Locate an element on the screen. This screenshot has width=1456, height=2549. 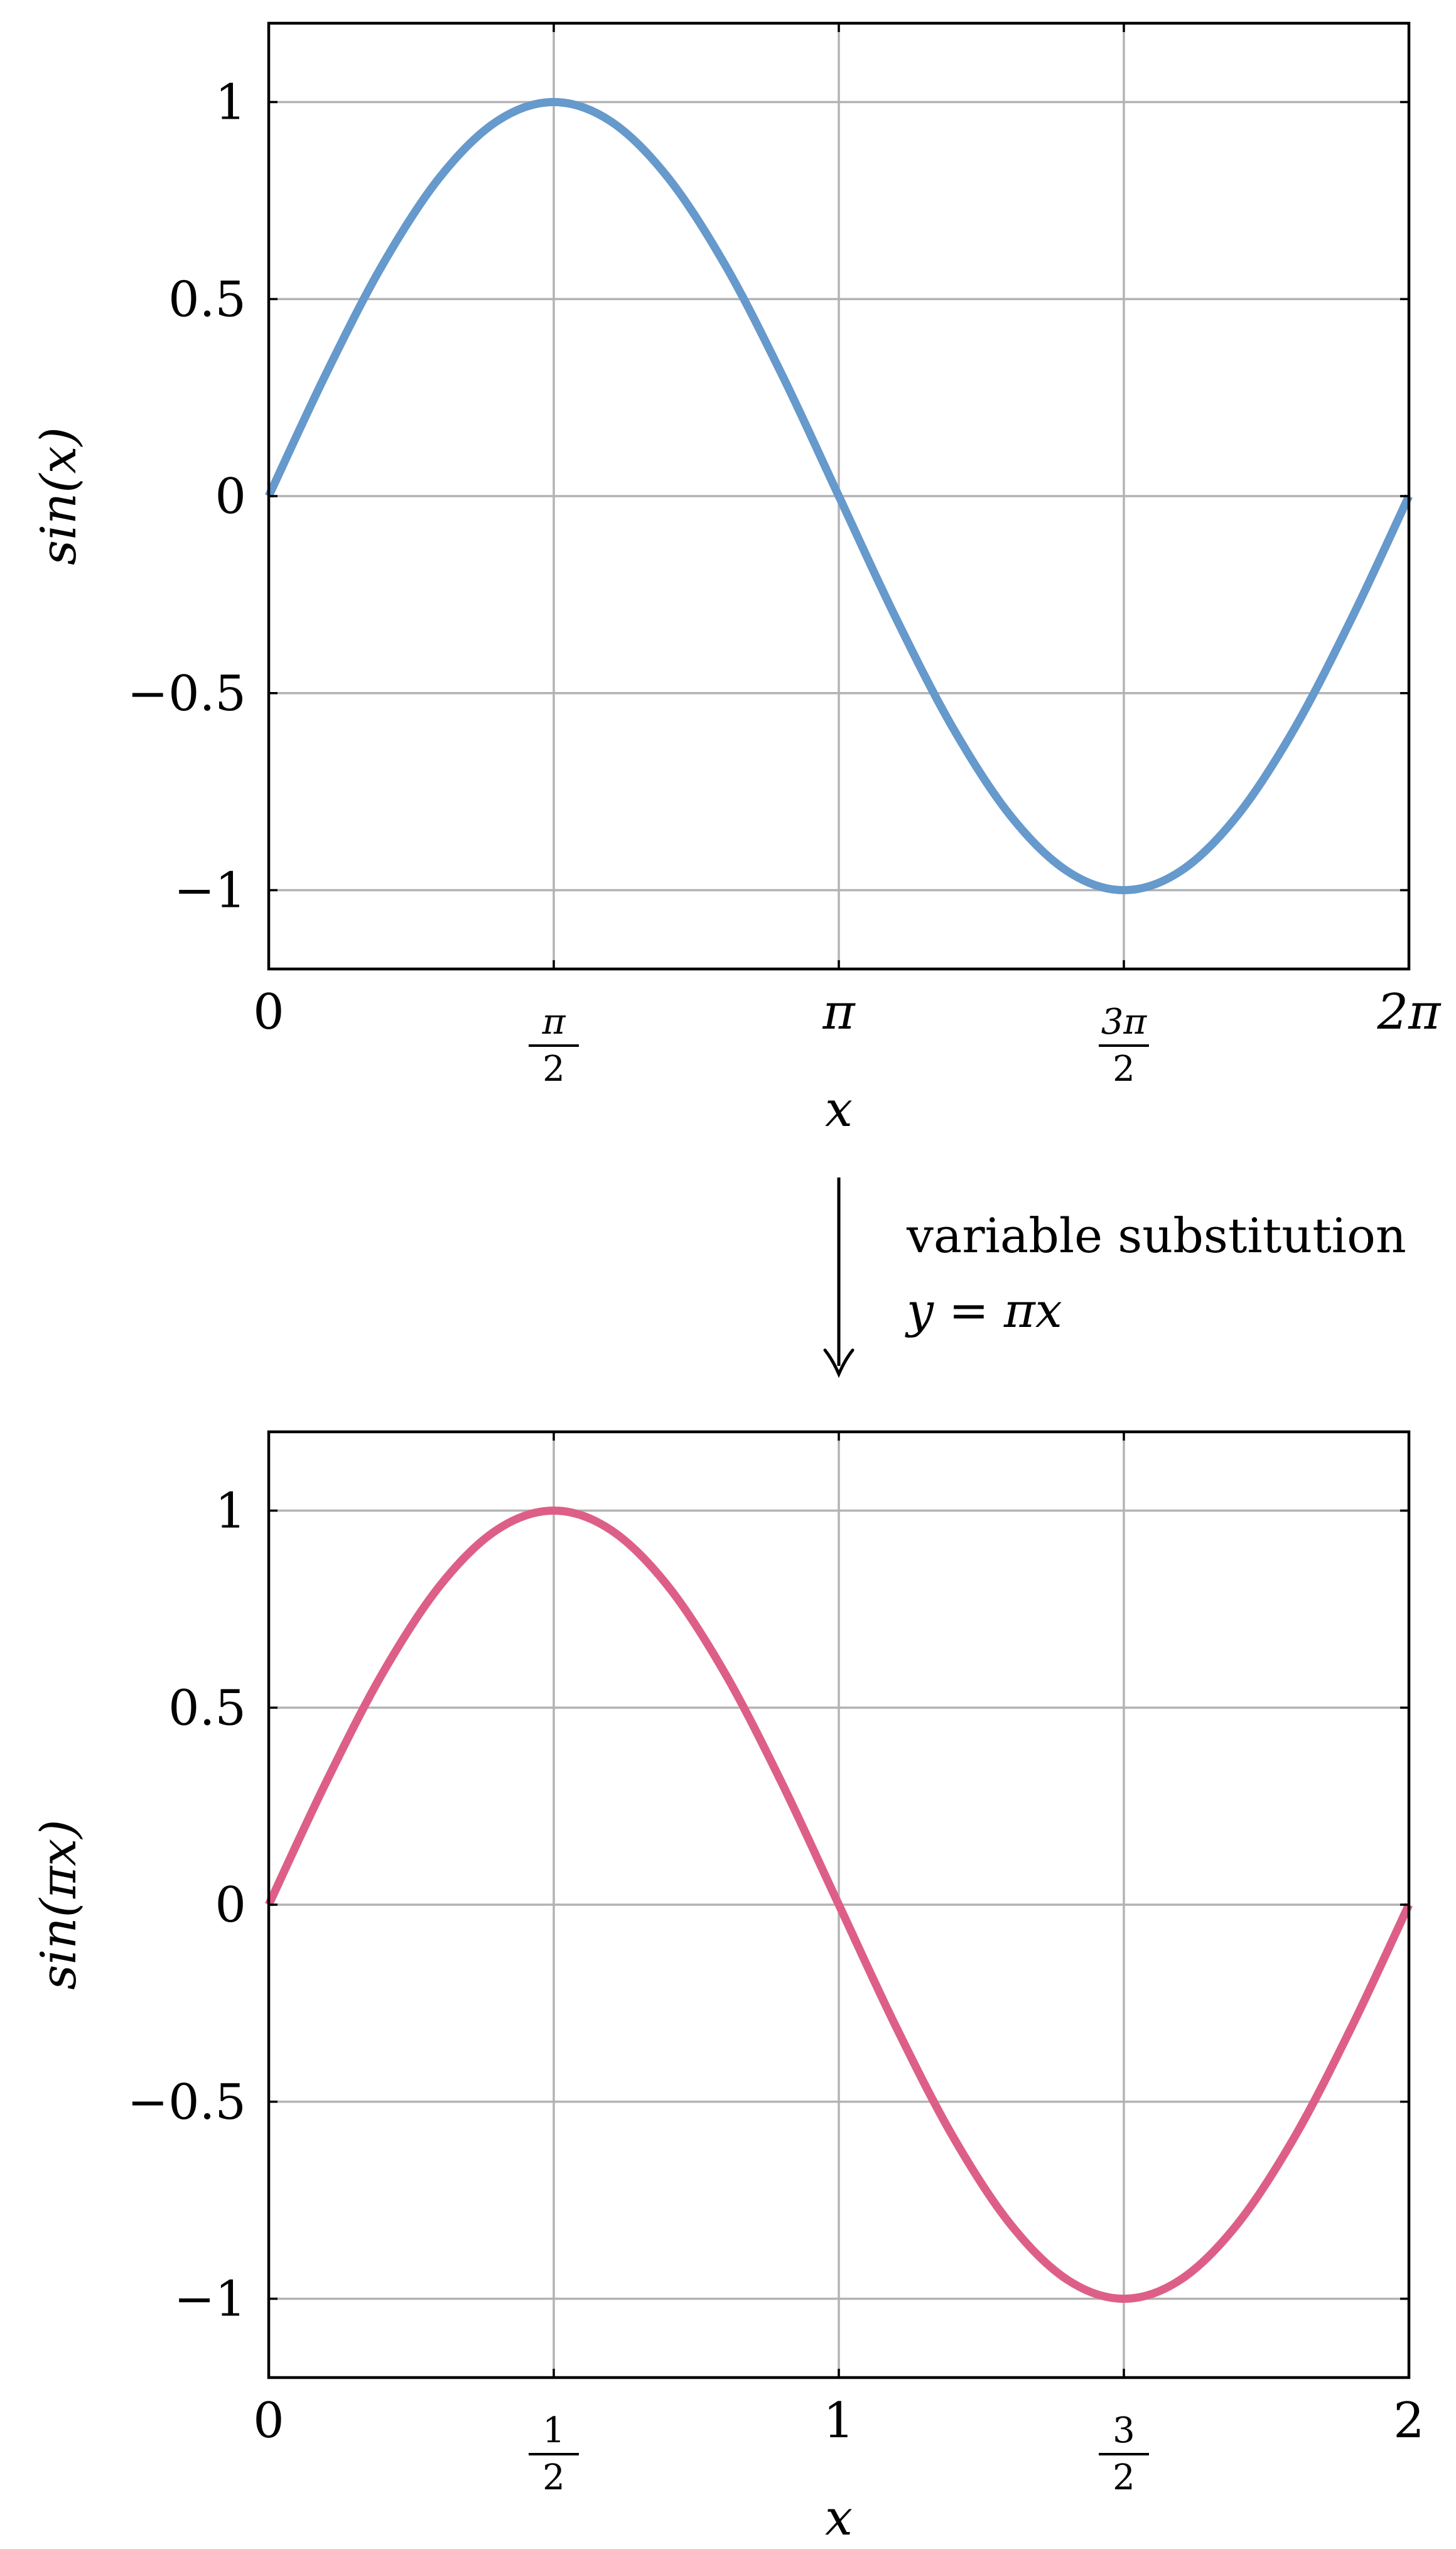
chart2-y-tick-label: −1 is located at coordinates (210, 2299).